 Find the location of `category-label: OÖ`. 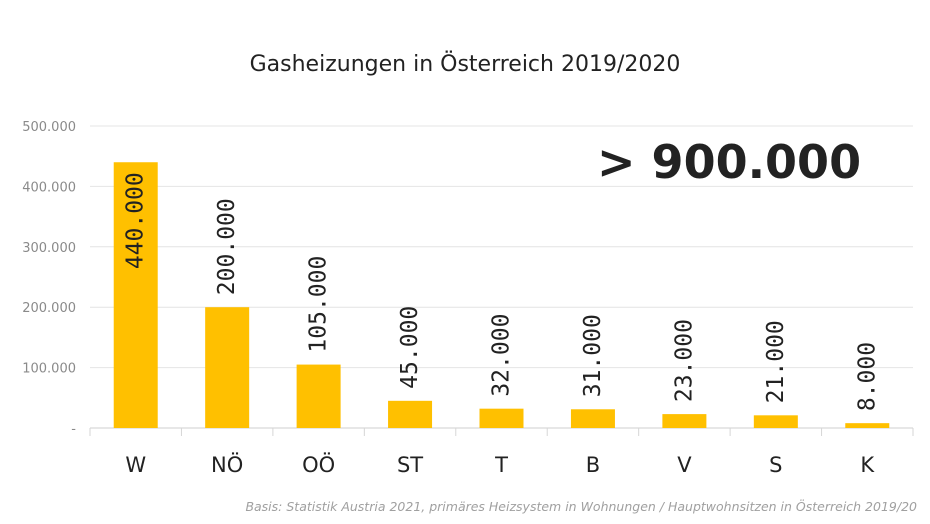

category-label: OÖ is located at coordinates (318, 464).